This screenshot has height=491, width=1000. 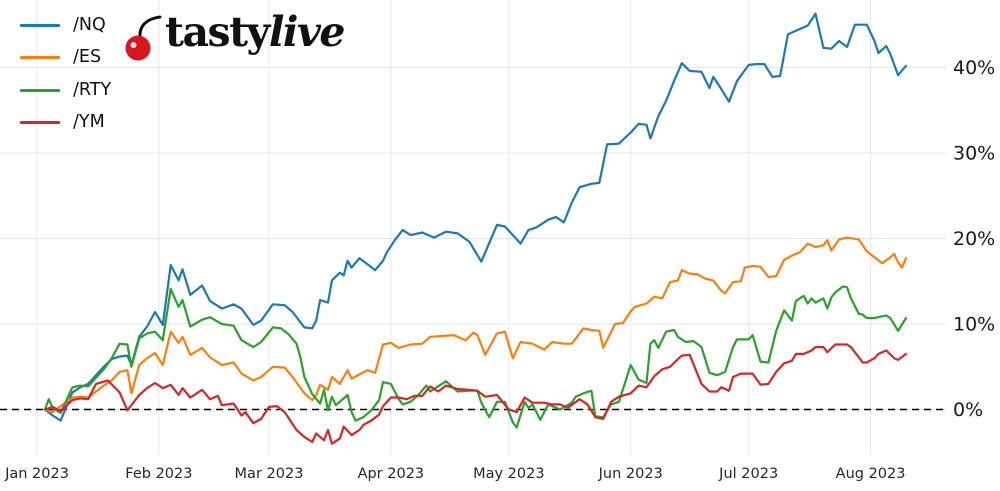 What do you see at coordinates (65, 25) in the screenshot?
I see `legend-item-nq: /NQ` at bounding box center [65, 25].